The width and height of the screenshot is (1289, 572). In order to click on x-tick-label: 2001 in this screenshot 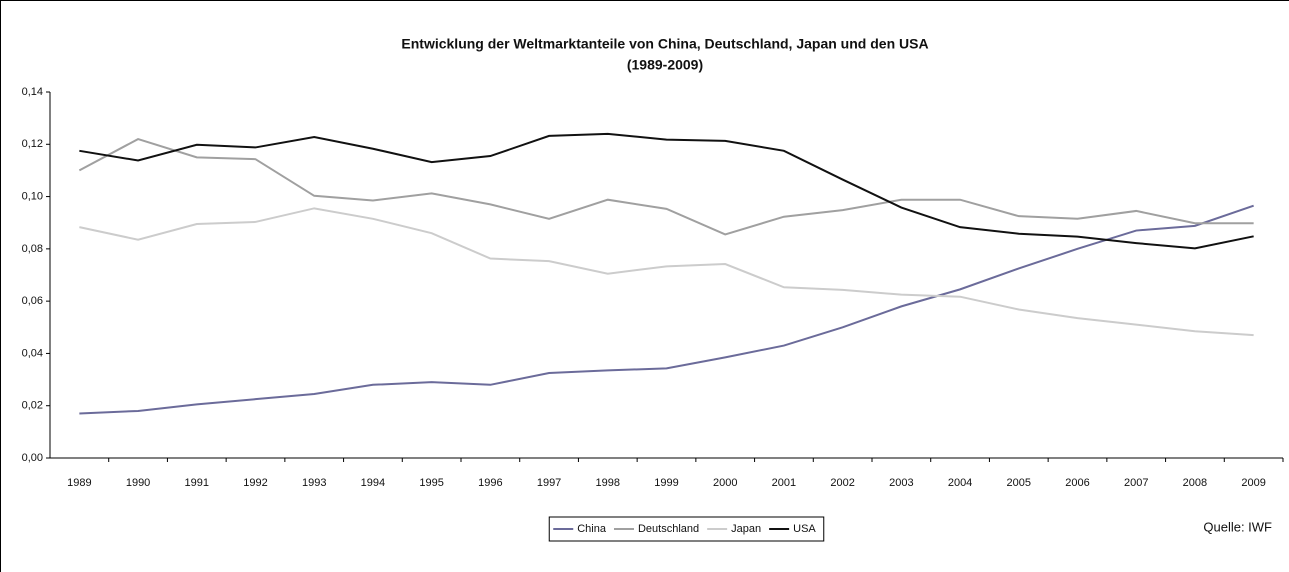, I will do `click(784, 483)`.